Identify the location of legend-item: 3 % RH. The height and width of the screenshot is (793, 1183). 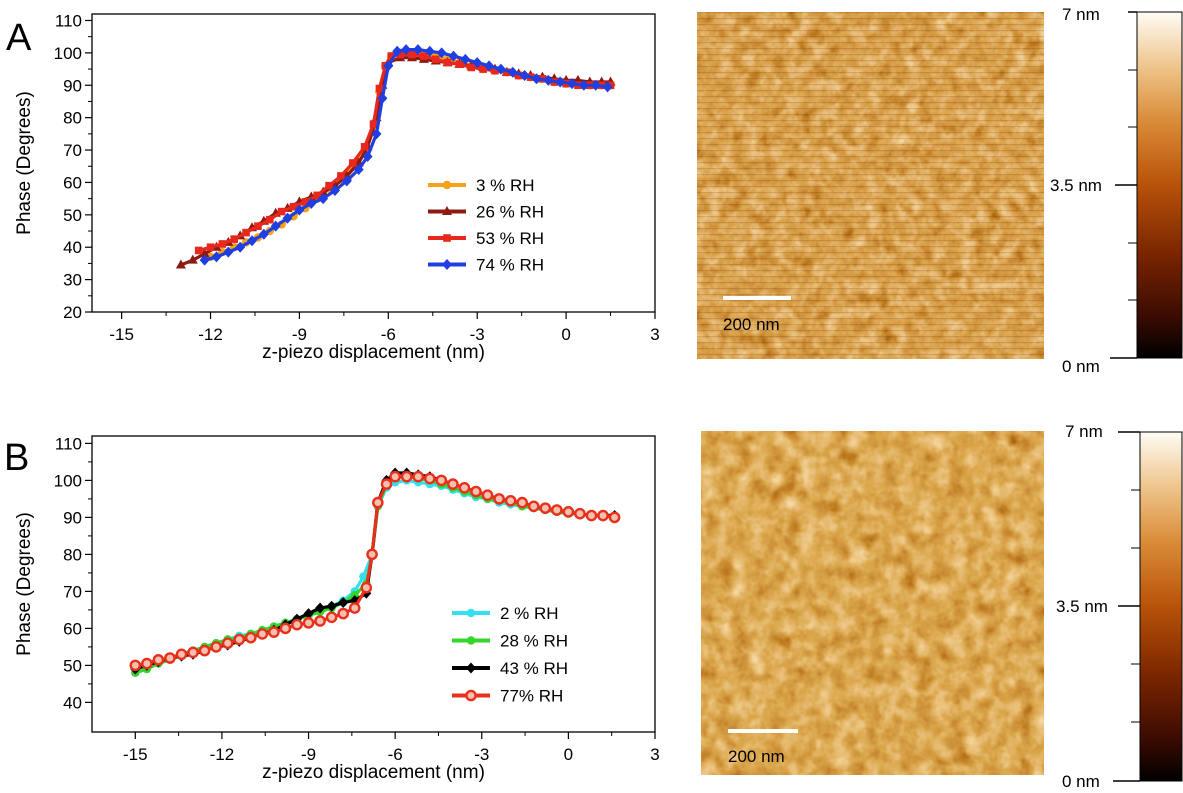
(481, 185).